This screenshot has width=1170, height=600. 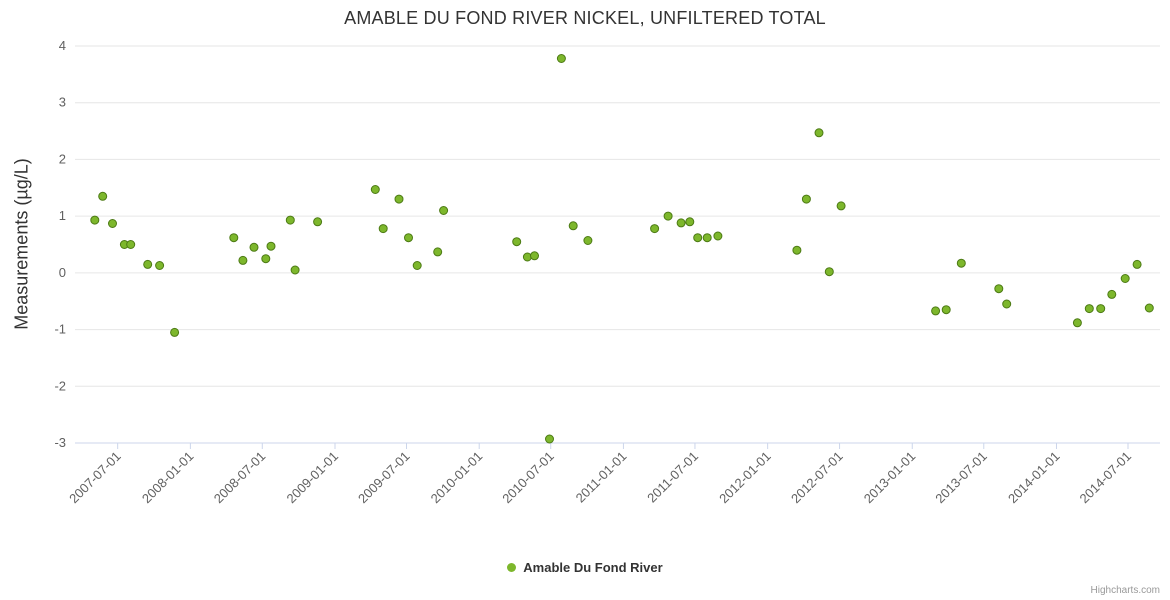 I want to click on legend-marker-icon, so click(x=512, y=567).